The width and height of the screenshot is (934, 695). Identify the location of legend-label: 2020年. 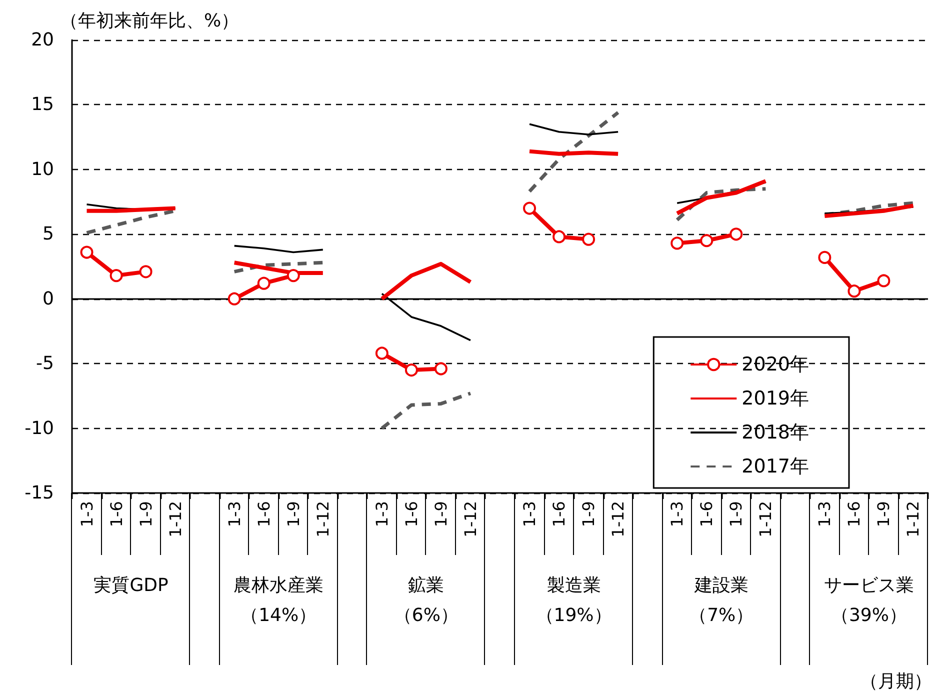
(776, 365).